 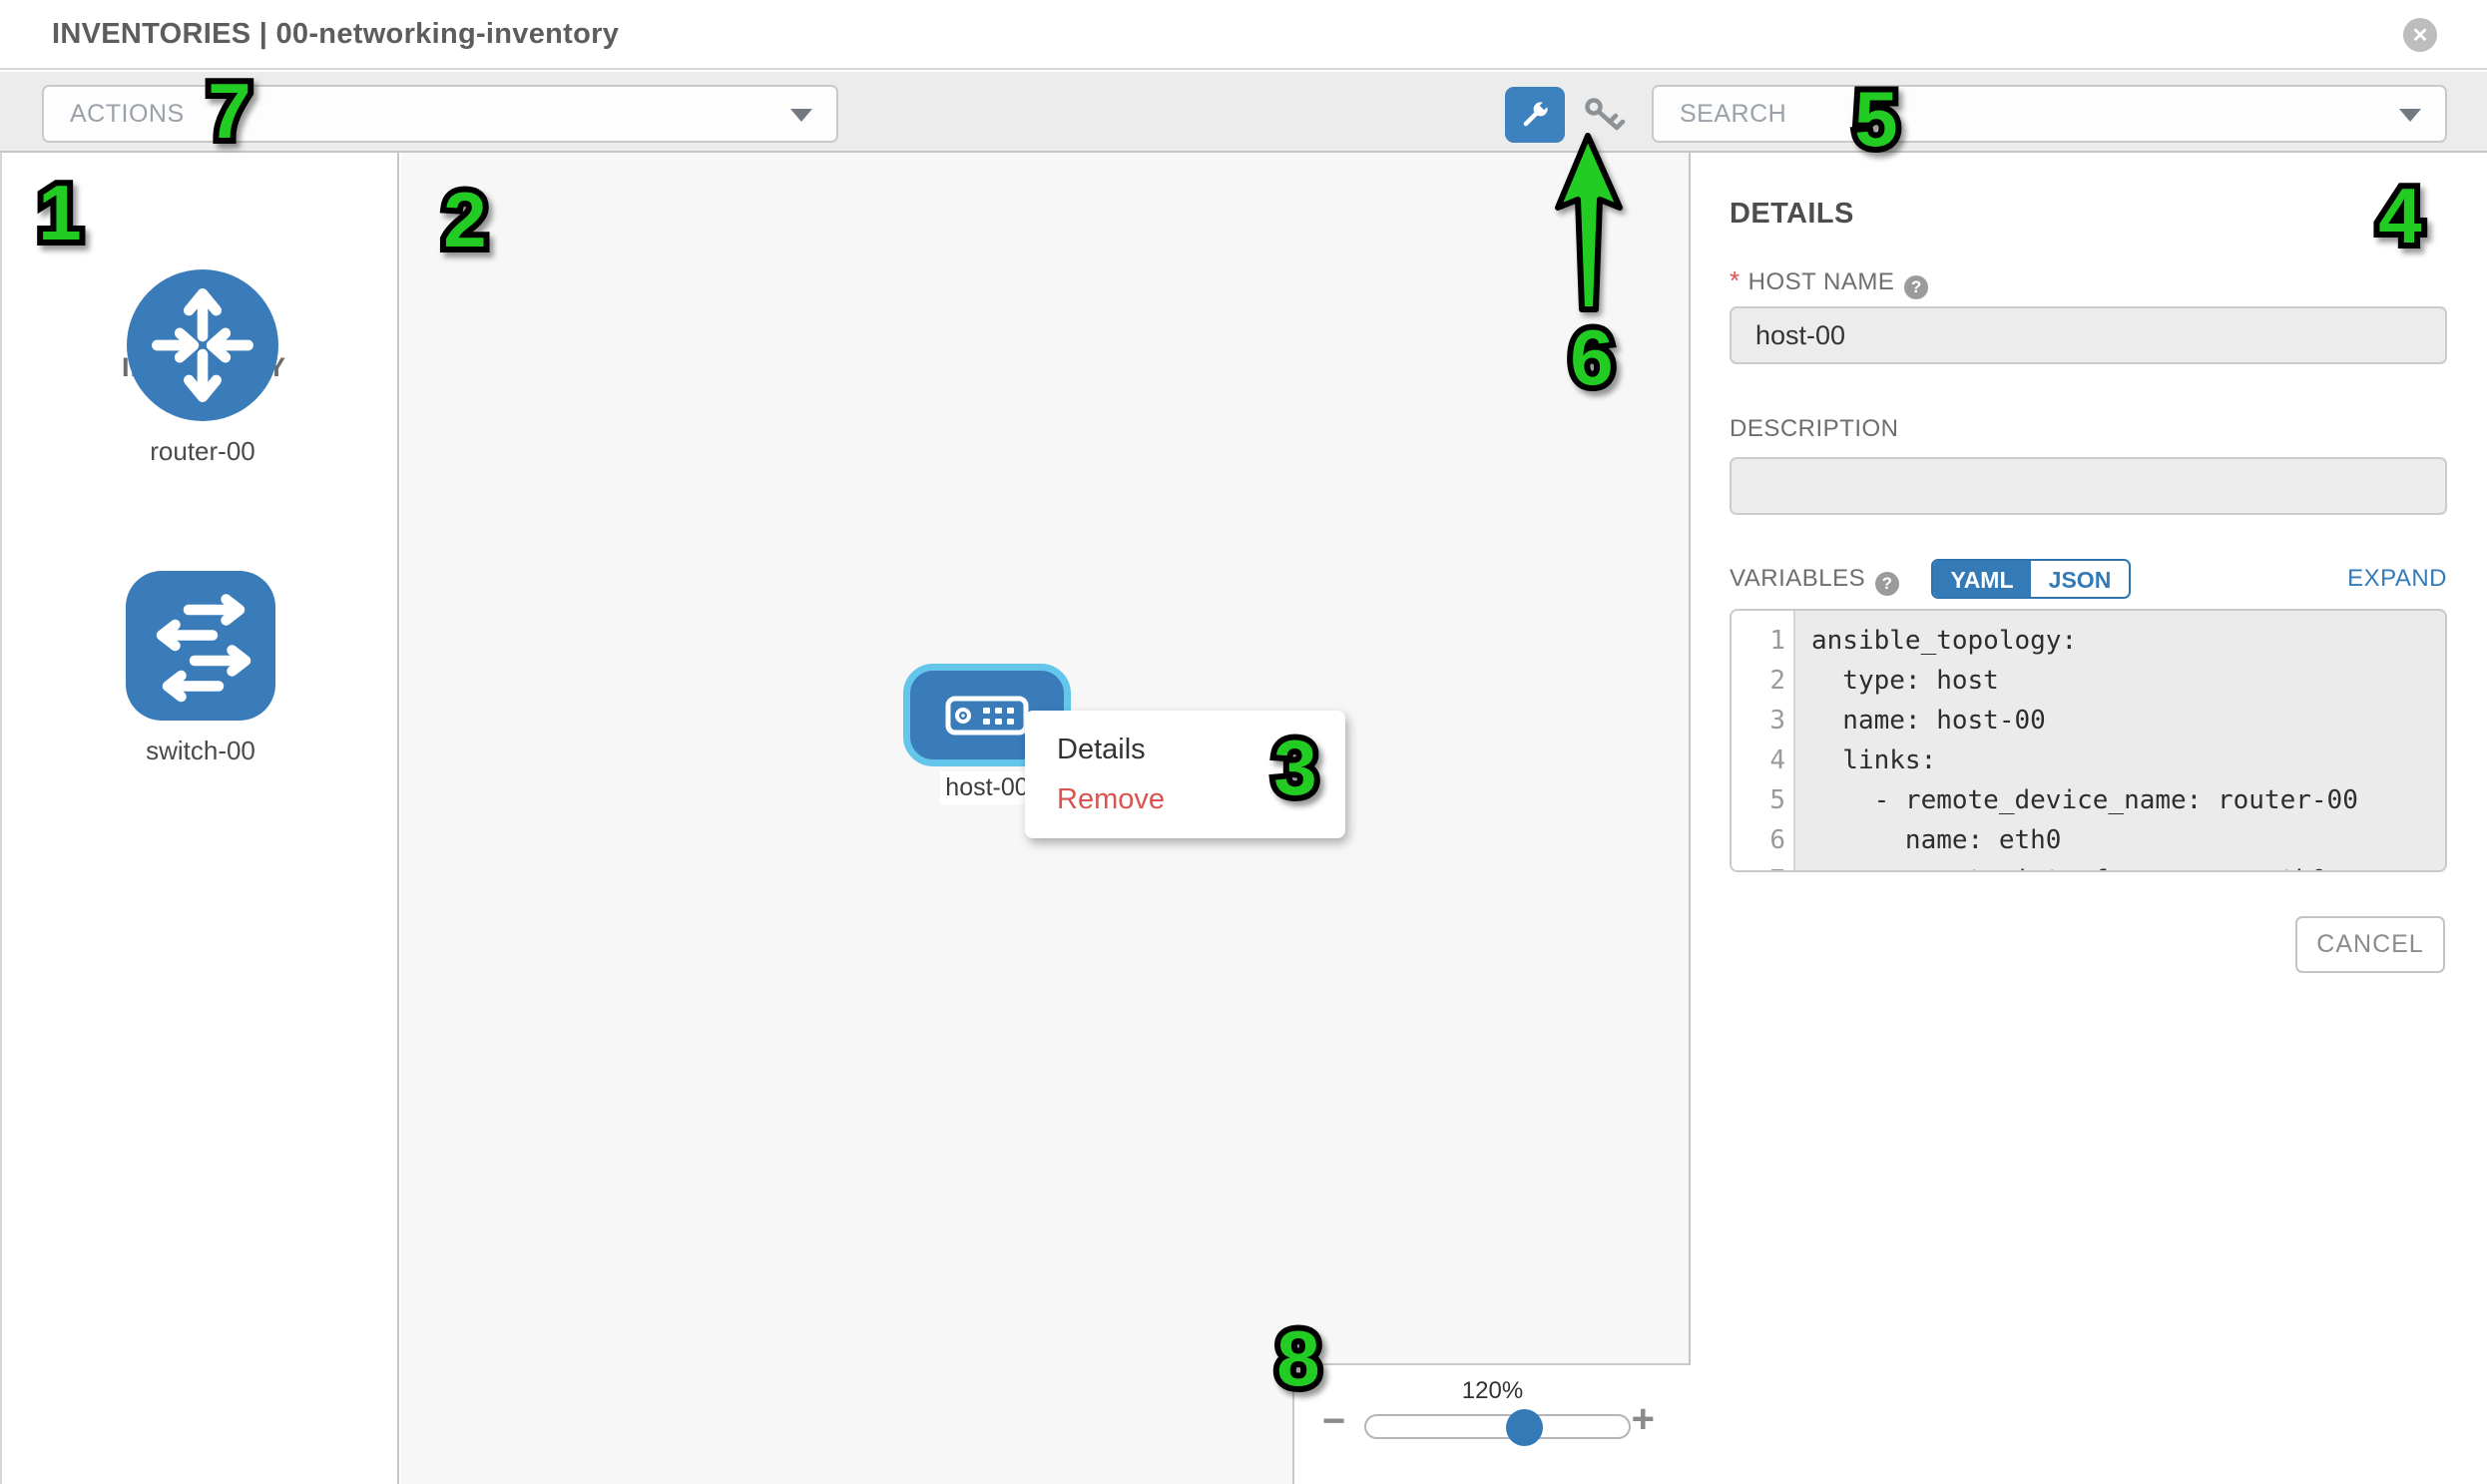 What do you see at coordinates (1492, 1390) in the screenshot?
I see `zoom-level-value: 120%` at bounding box center [1492, 1390].